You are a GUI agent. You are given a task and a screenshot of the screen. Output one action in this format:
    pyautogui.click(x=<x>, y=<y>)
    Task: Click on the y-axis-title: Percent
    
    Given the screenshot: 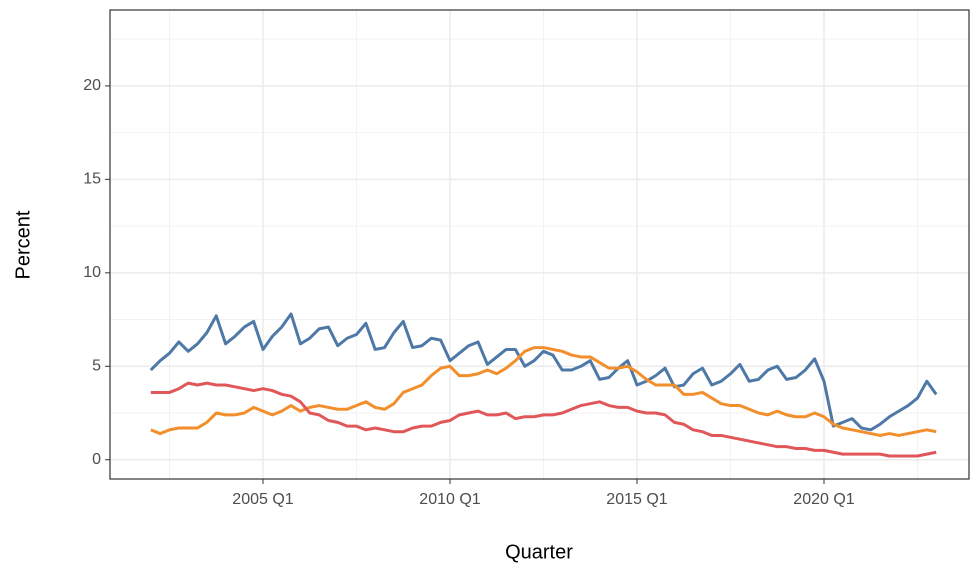 What is the action you would take?
    pyautogui.click(x=23, y=244)
    